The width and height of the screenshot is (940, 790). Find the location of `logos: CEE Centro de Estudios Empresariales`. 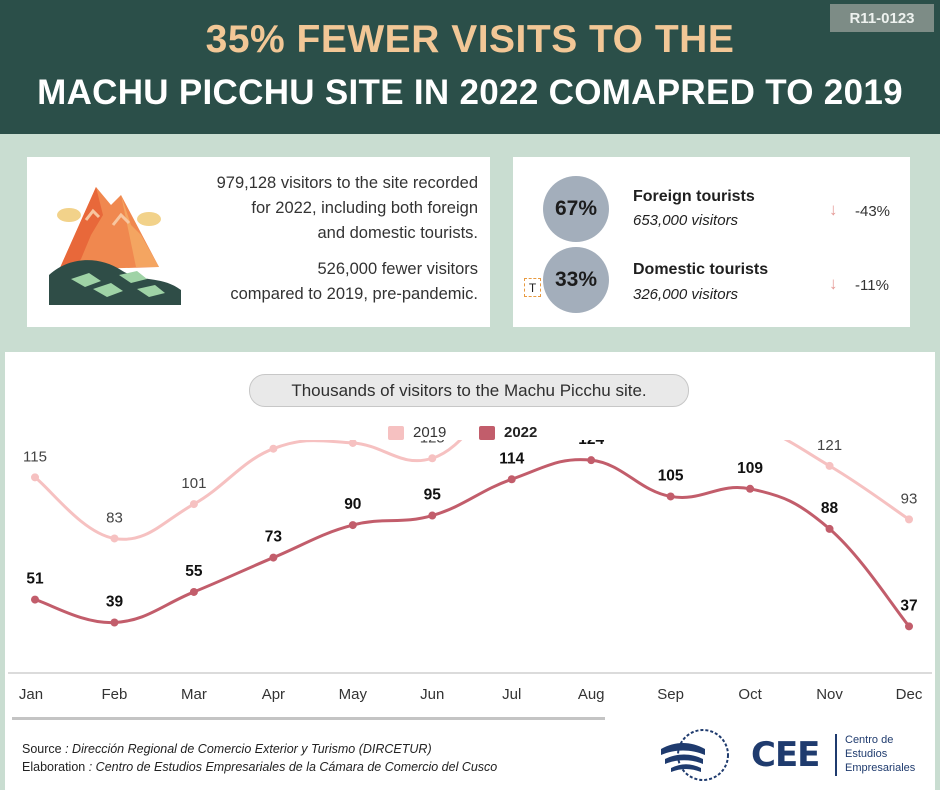

logos: CEE Centro de Estudios Empresariales is located at coordinates (795, 755).